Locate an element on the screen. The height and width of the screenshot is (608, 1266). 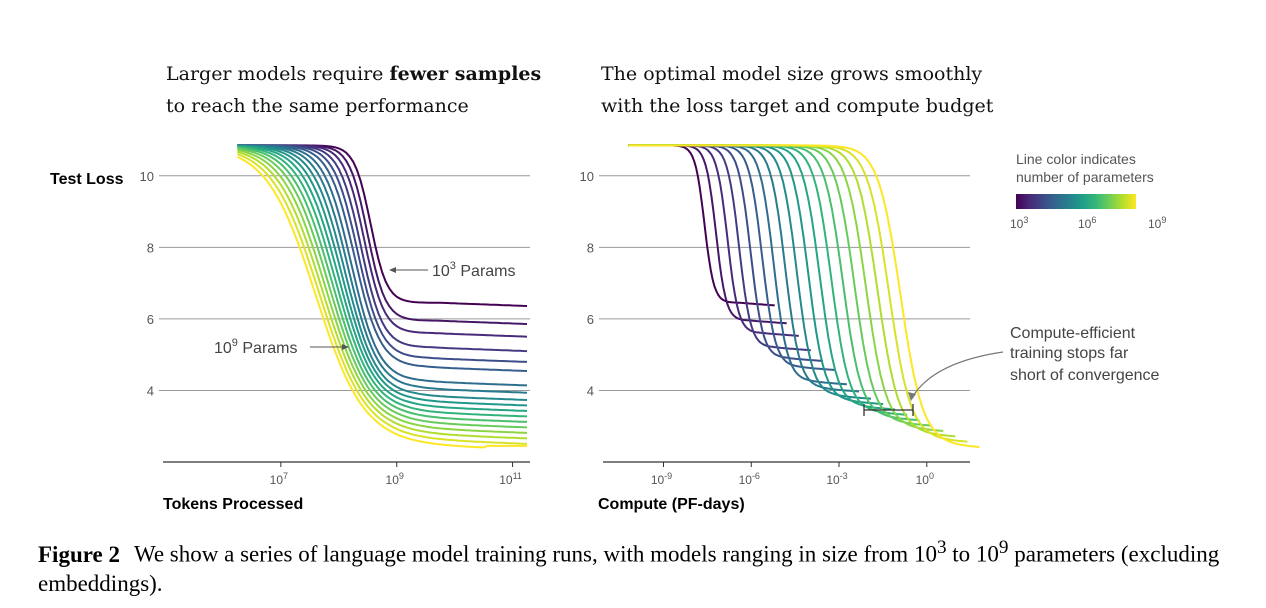
left-y-tick-label: 6 is located at coordinates (150, 319).